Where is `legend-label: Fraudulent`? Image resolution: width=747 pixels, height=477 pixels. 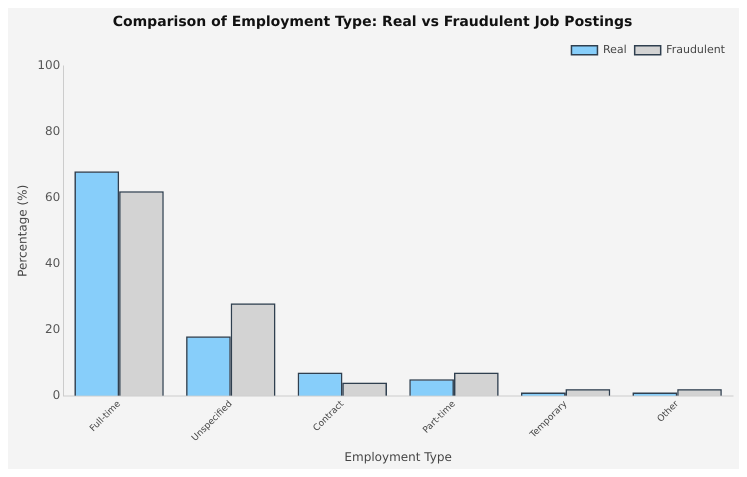
legend-label: Fraudulent is located at coordinates (696, 49).